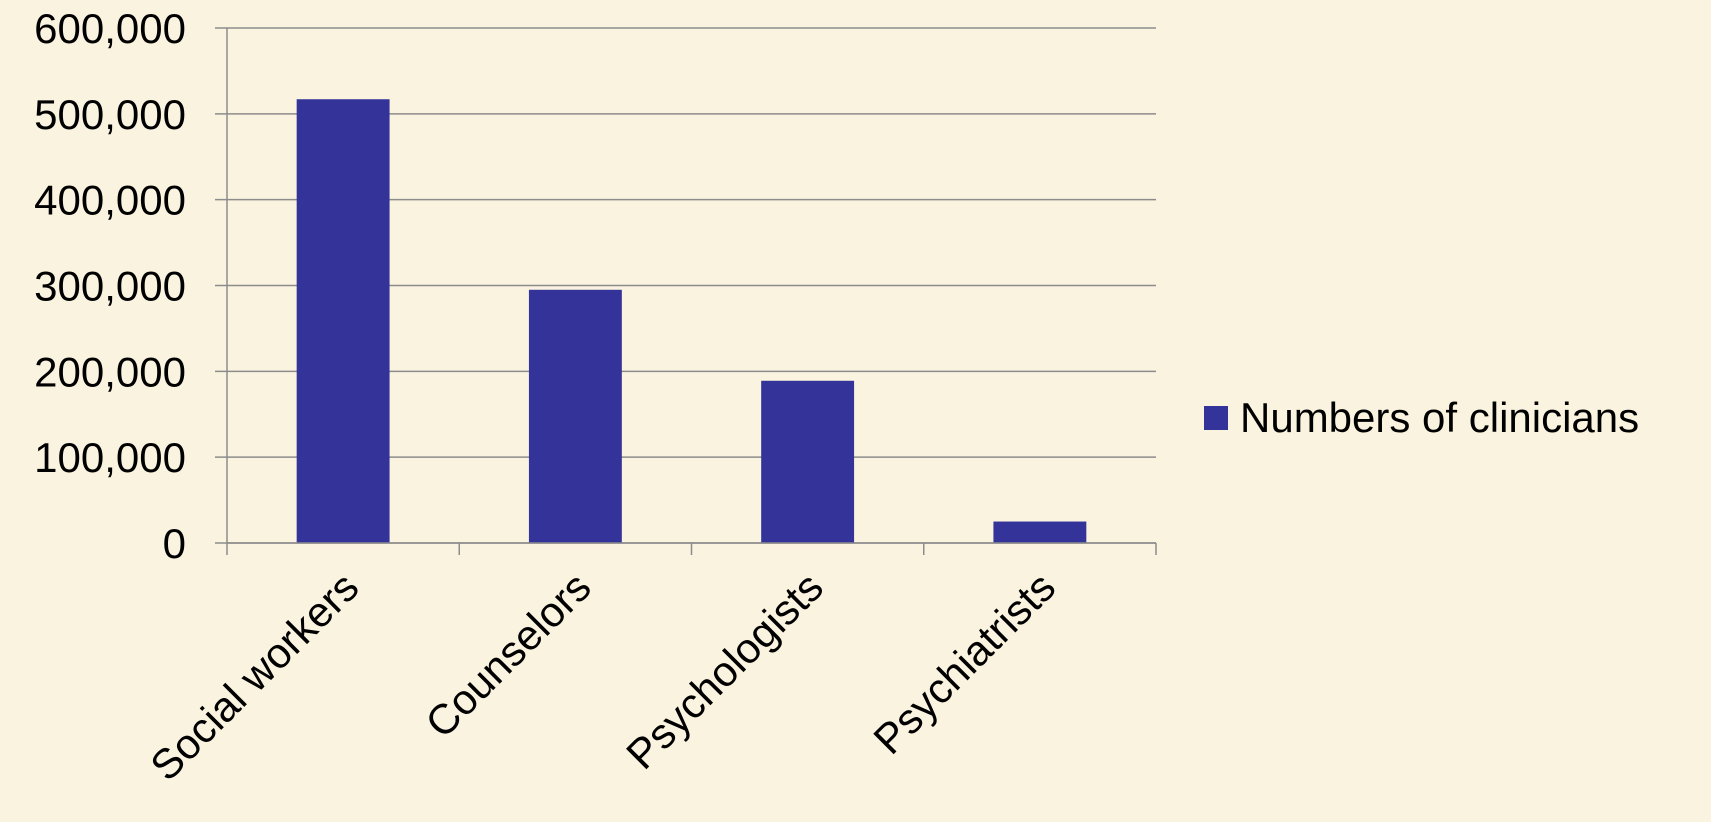 This screenshot has height=822, width=1711. Describe the element at coordinates (174, 543) in the screenshot. I see `y-tick-label: 0` at that location.